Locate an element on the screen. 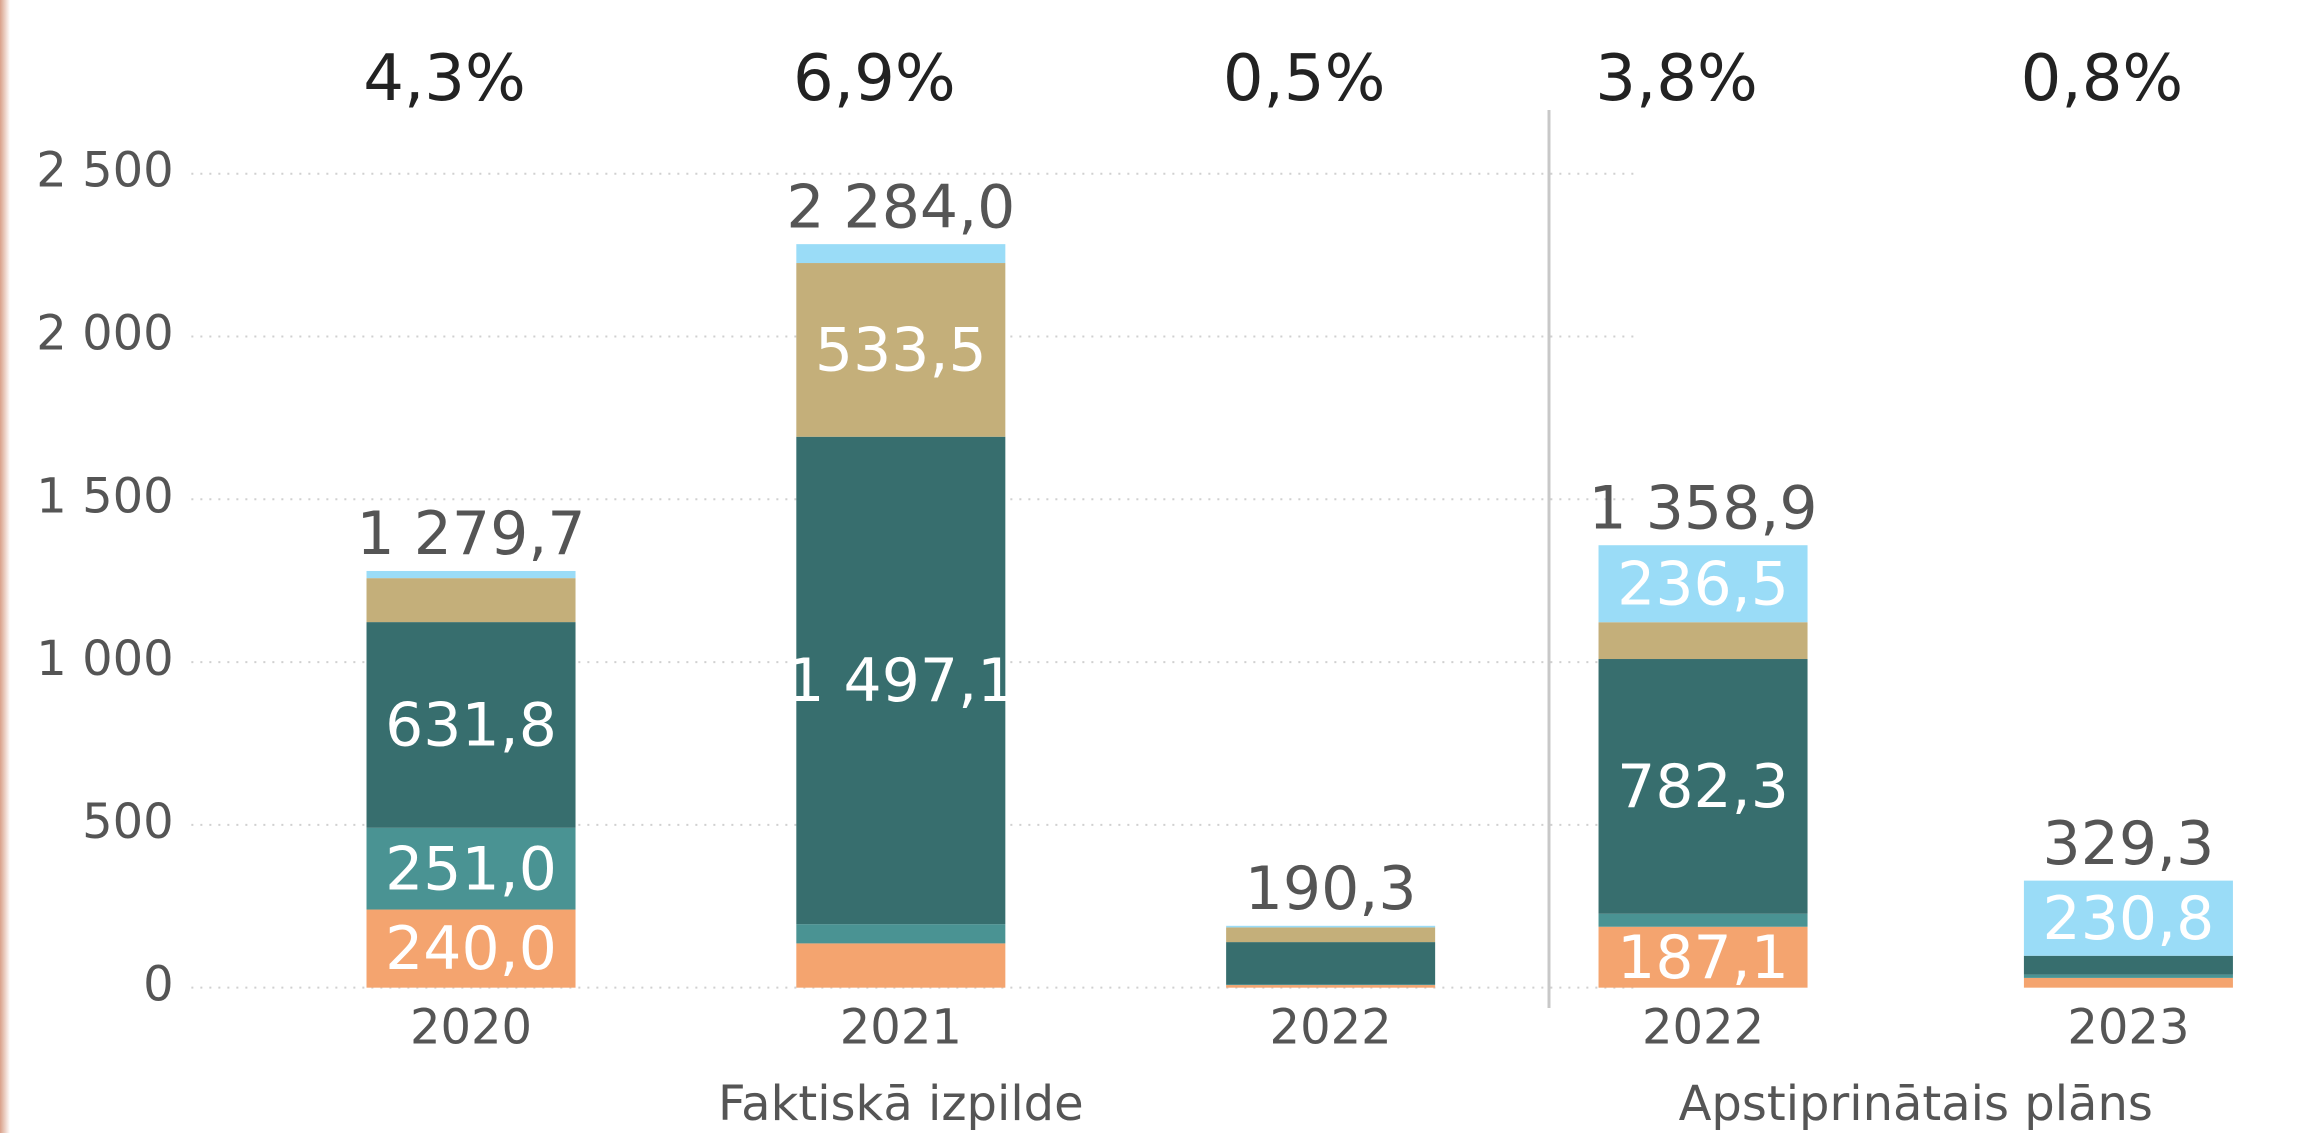  segment-label: 230,8 is located at coordinates (2129, 919).